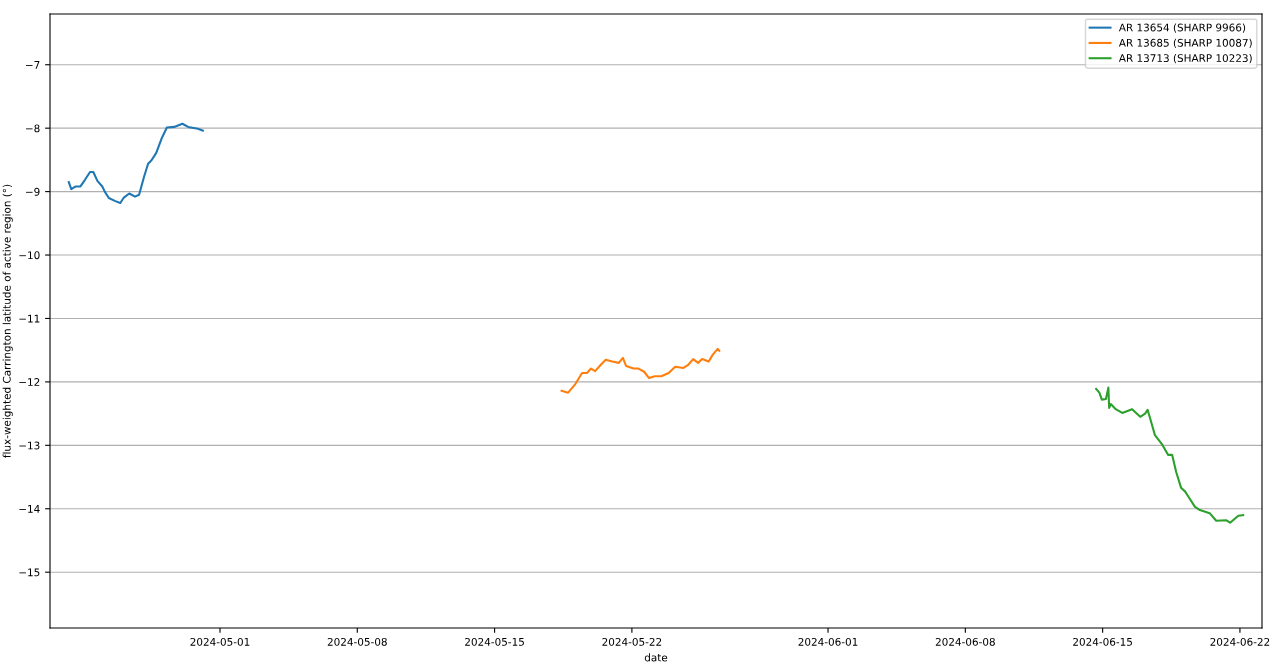  What do you see at coordinates (29, 382) in the screenshot?
I see `y-tick-label: −12` at bounding box center [29, 382].